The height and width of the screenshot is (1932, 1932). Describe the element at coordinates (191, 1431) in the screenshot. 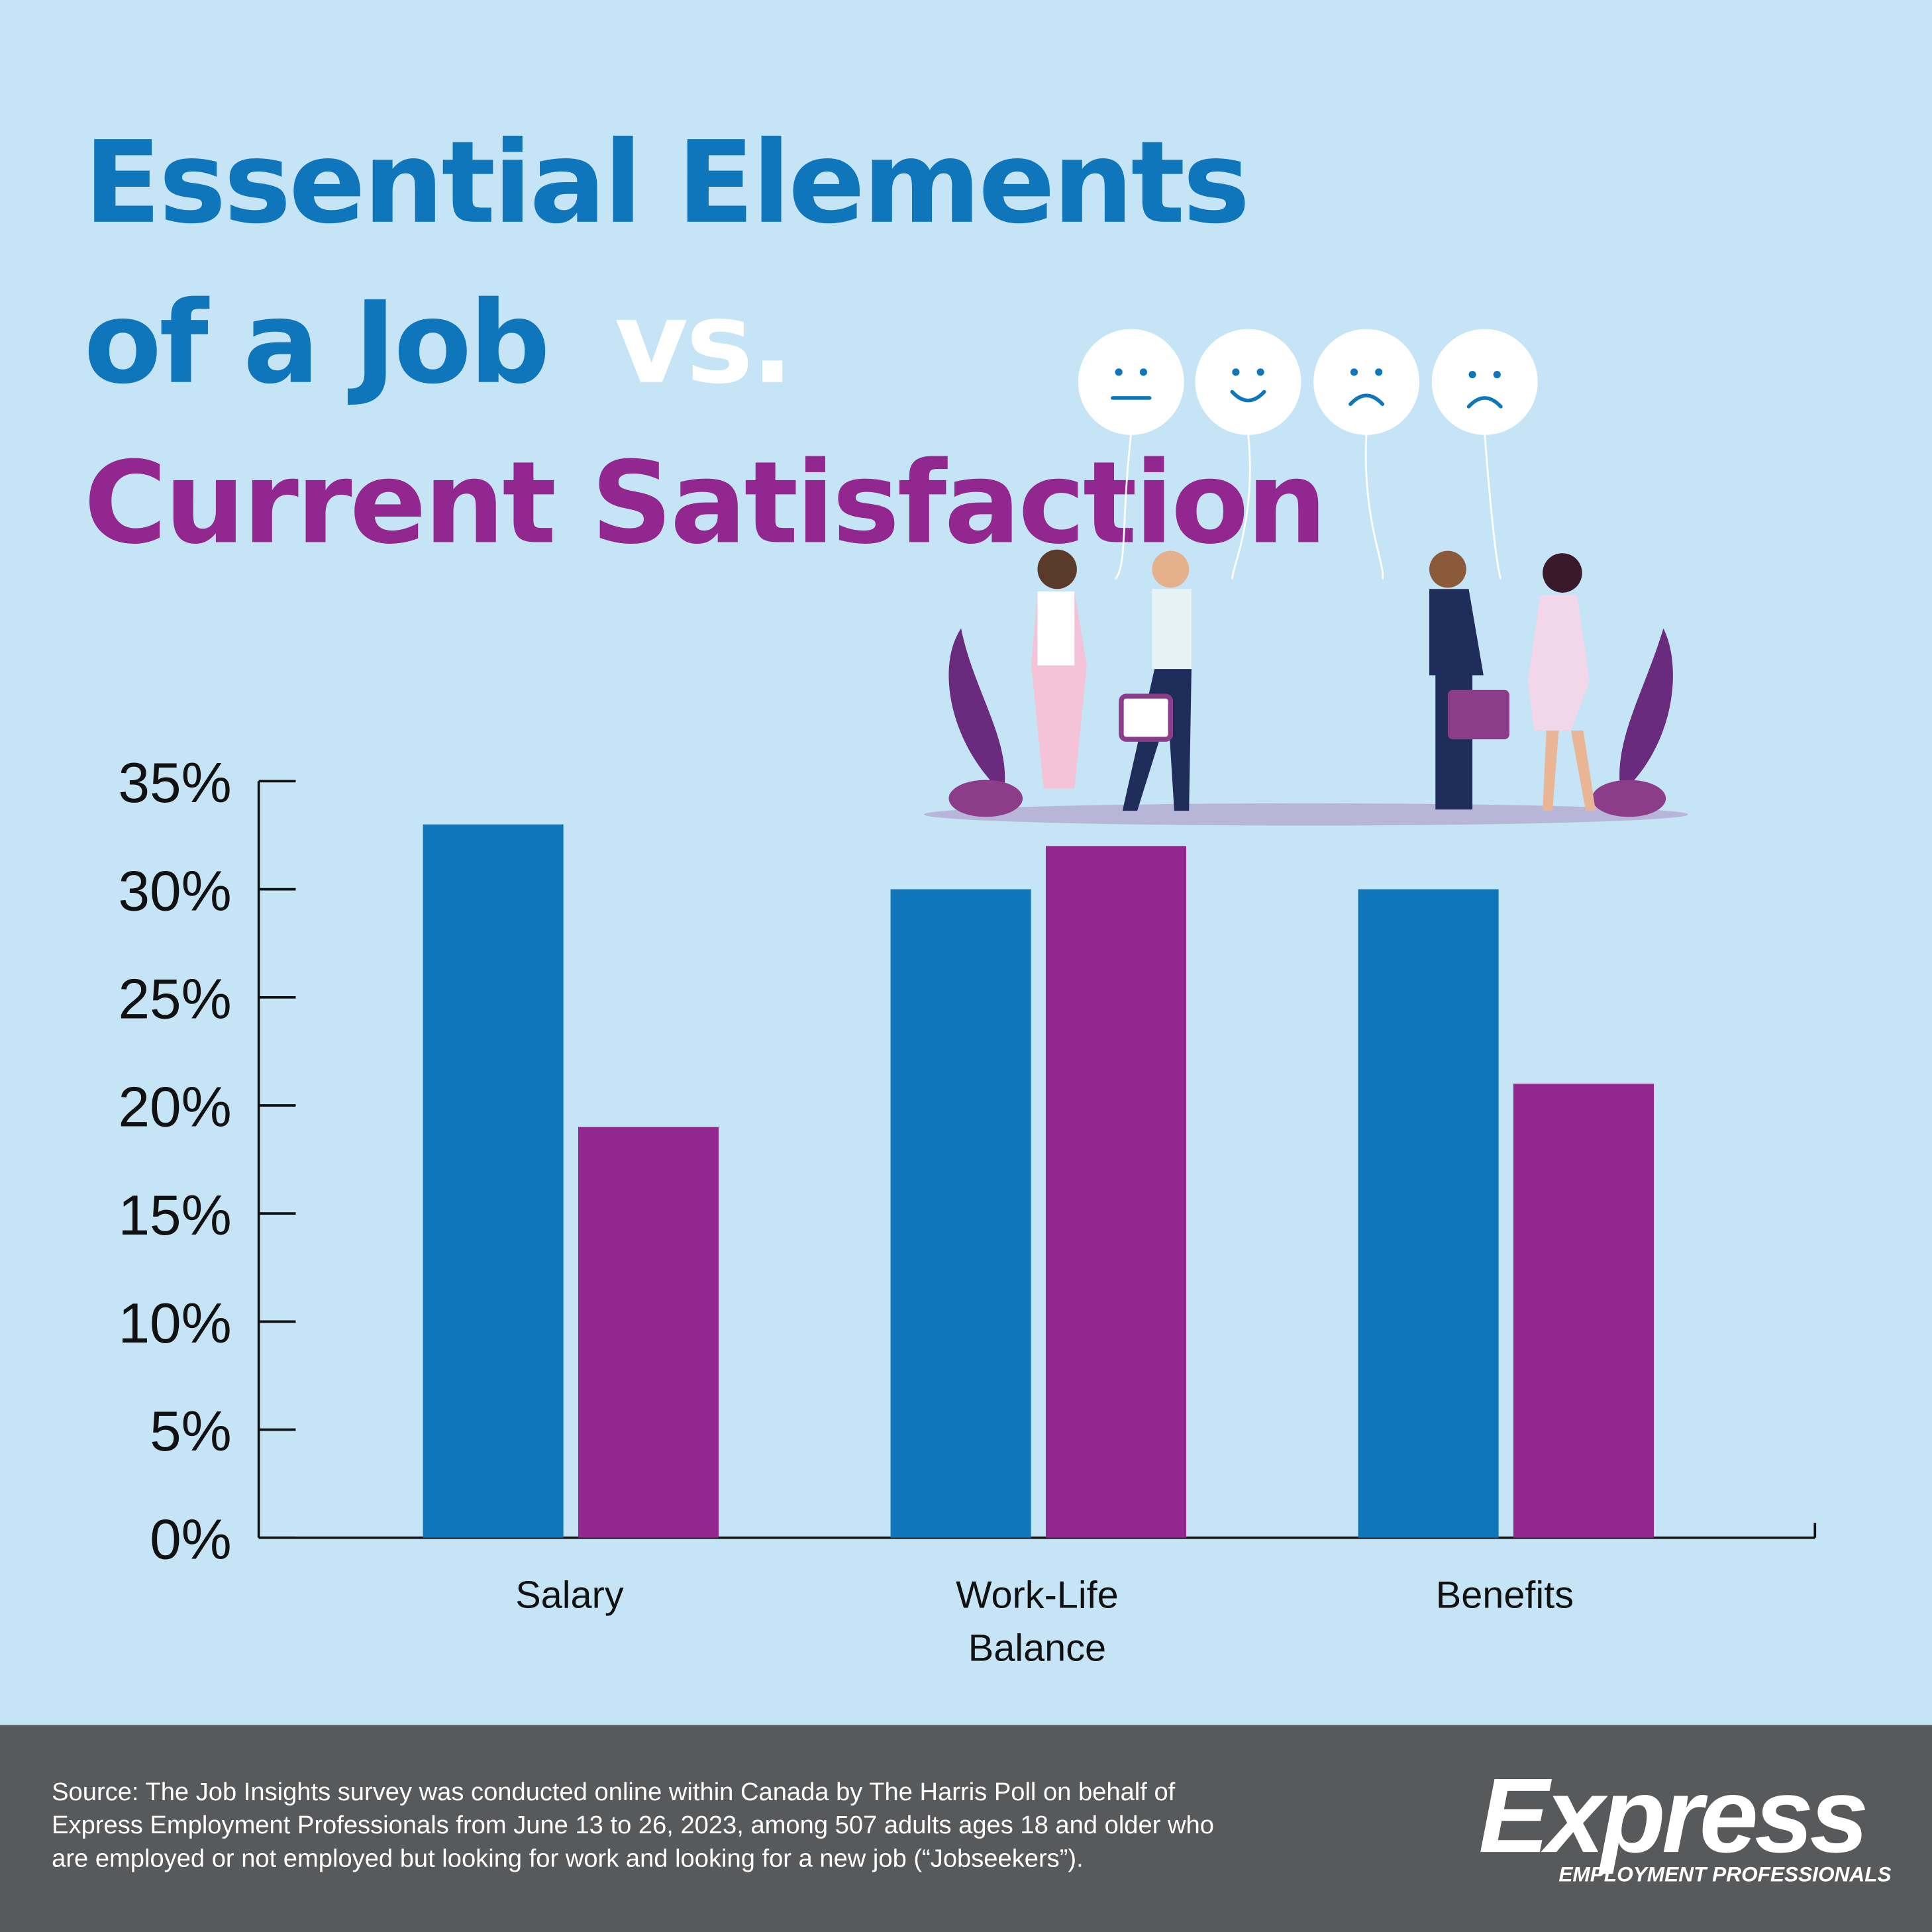

I see `y-tick-label: 5%` at that location.